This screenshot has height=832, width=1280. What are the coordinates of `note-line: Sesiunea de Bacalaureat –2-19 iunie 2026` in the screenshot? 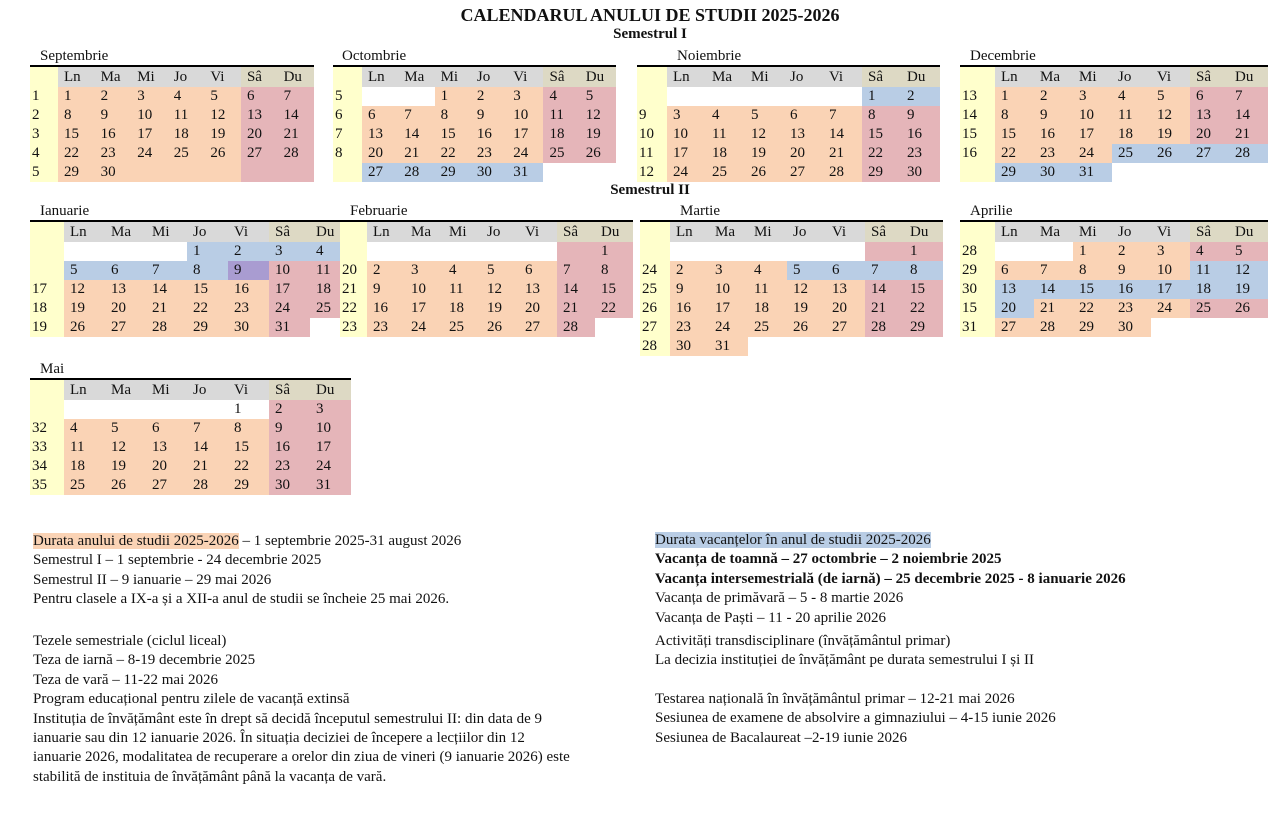 It's located at (855, 738).